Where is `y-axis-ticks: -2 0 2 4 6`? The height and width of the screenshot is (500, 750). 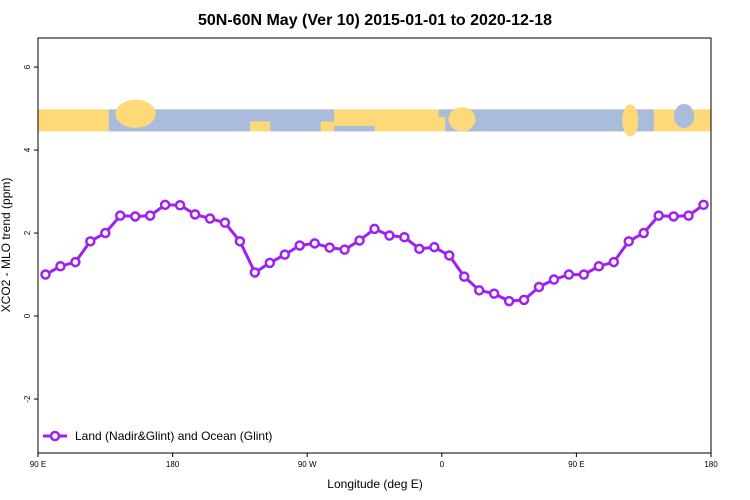
y-axis-ticks: -2 0 2 4 6 is located at coordinates (30, 233).